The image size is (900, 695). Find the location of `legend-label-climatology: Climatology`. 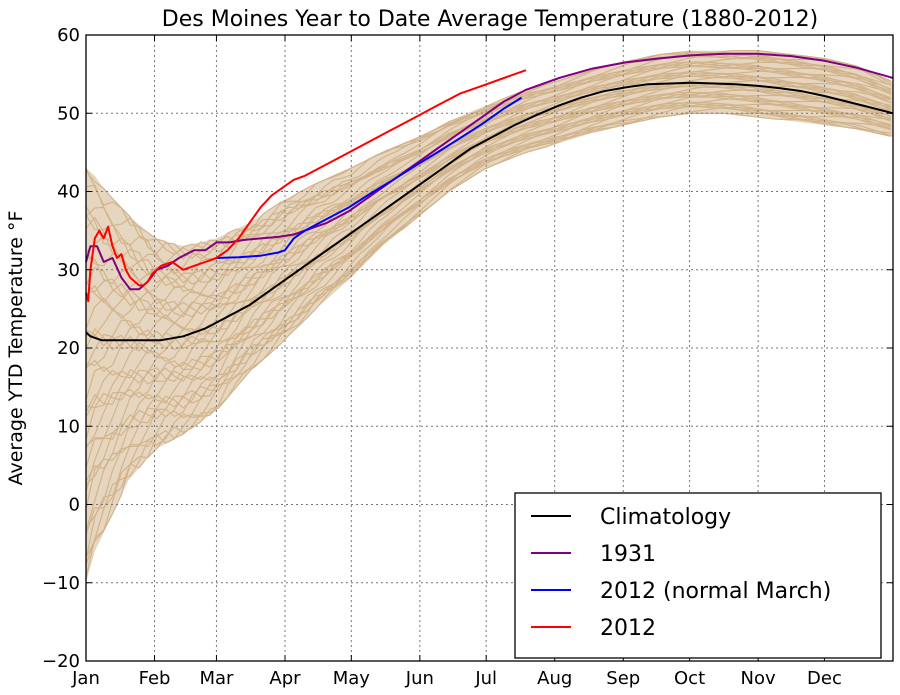

legend-label-climatology: Climatology is located at coordinates (665, 517).